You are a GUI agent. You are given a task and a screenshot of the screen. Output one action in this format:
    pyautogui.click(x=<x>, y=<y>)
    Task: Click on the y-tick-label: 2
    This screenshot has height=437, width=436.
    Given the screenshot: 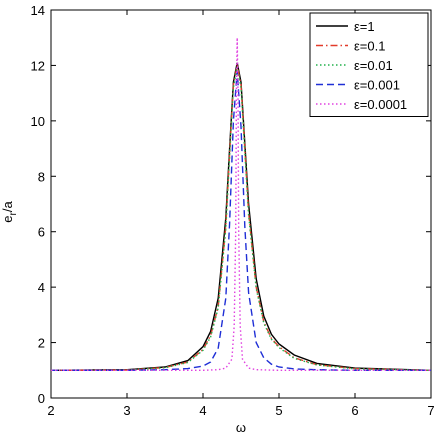 What is the action you would take?
    pyautogui.click(x=41, y=343)
    